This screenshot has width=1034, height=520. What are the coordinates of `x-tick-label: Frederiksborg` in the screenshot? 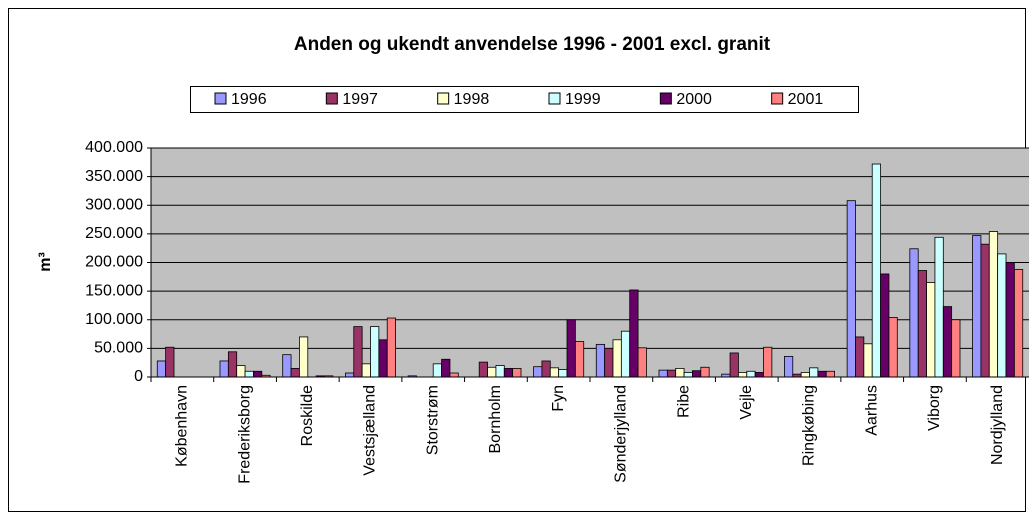 It's located at (244, 434).